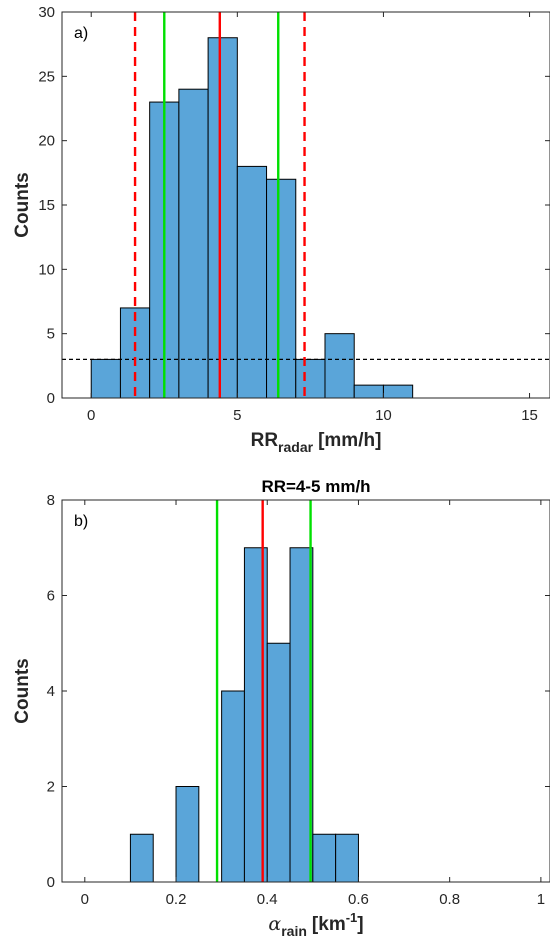 The height and width of the screenshot is (950, 550). Describe the element at coordinates (316, 442) in the screenshot. I see `x-axis-label: RRradar [mm/h]` at that location.